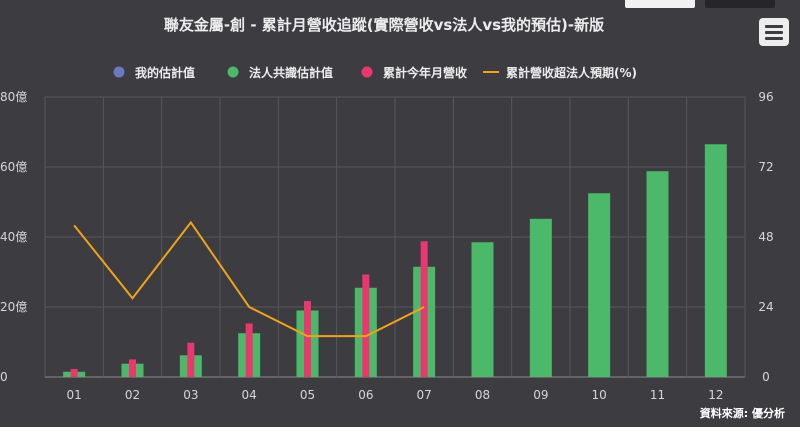 The height and width of the screenshot is (427, 800). I want to click on x-tick-label: 02, so click(132, 395).